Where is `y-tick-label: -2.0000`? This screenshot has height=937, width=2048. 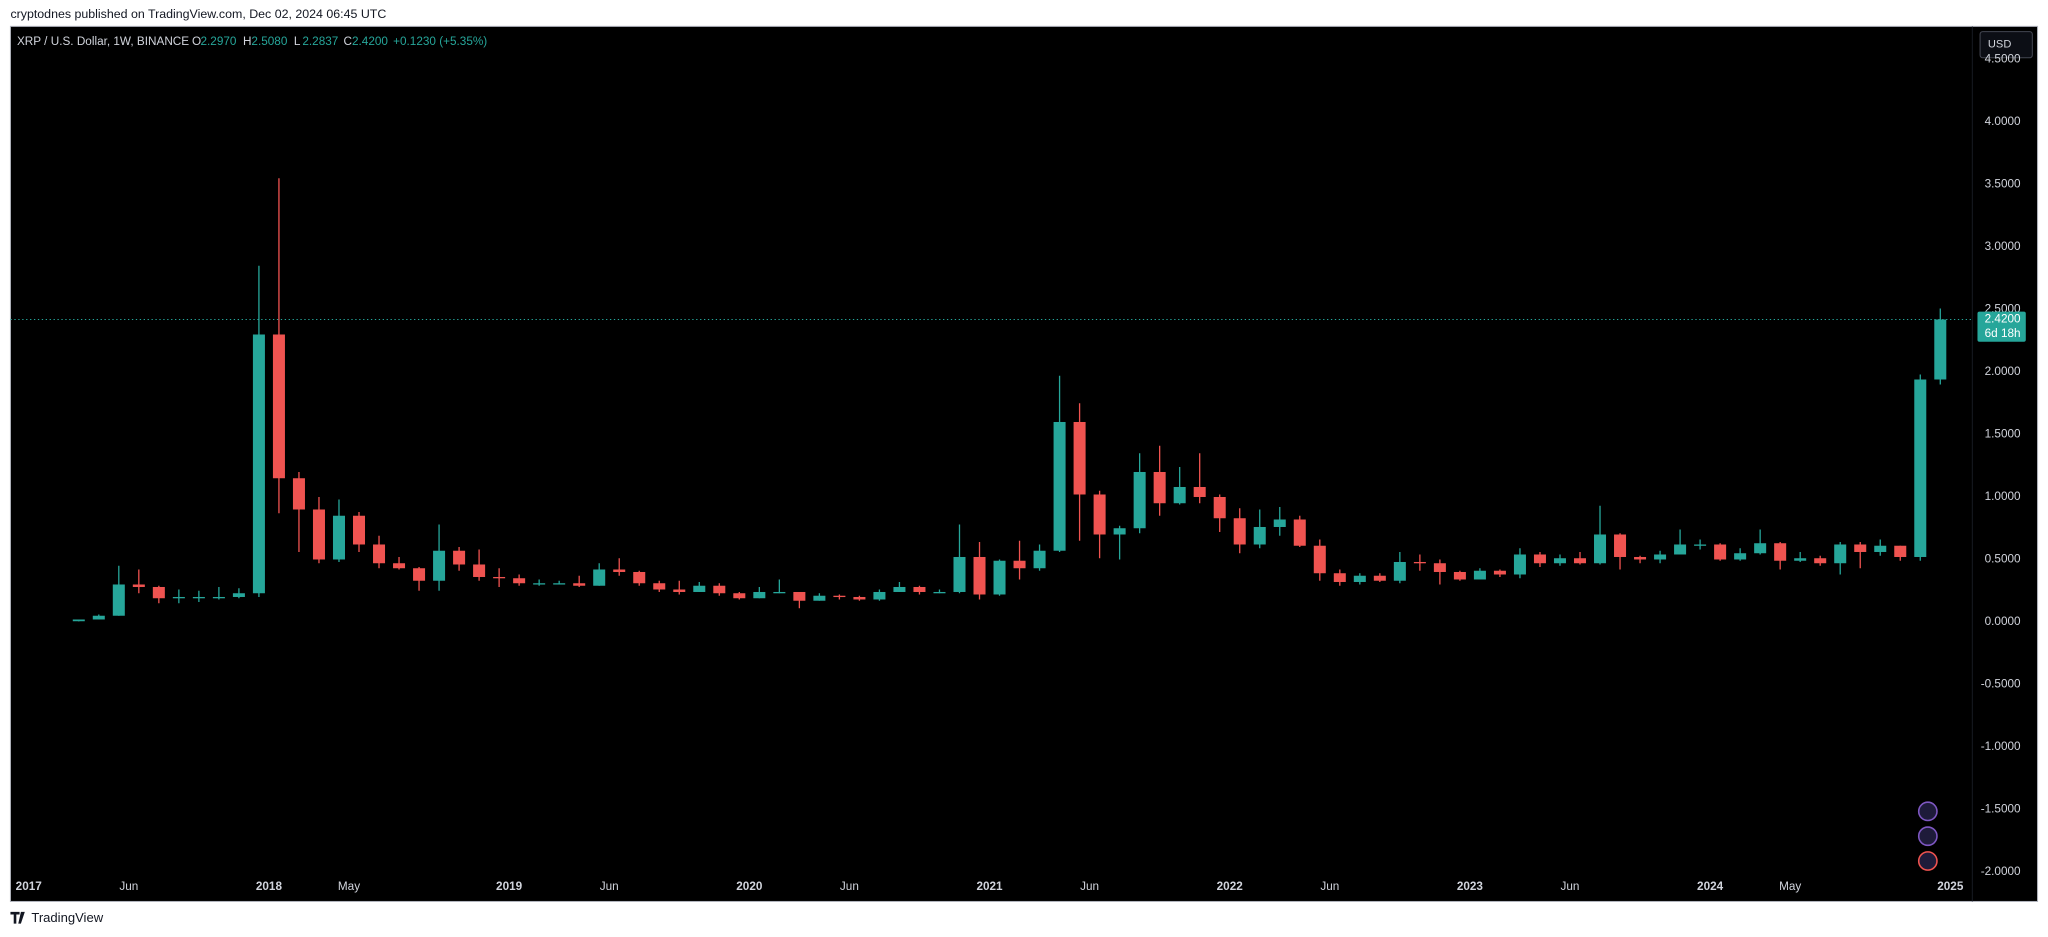
y-tick-label: -2.0000 is located at coordinates (2001, 871).